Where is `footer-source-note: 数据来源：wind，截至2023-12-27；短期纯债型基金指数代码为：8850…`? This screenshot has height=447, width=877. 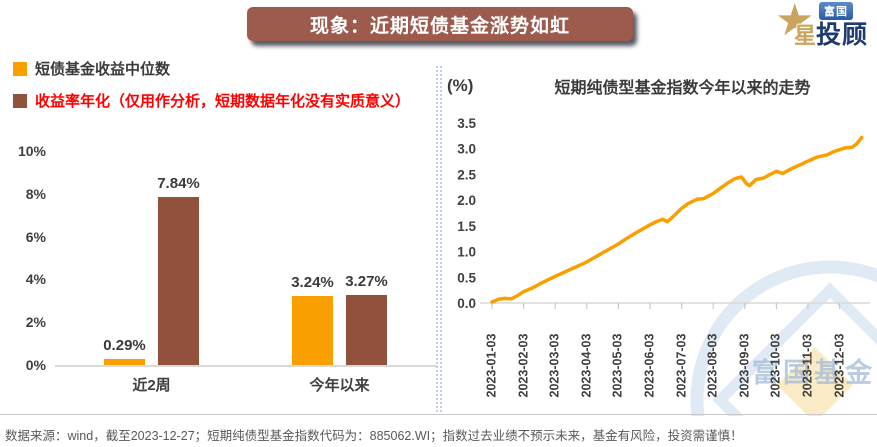 footer-source-note: 数据来源：wind，截至2023-12-27；短期纯债型基金指数代码为：8850… is located at coordinates (374, 436).